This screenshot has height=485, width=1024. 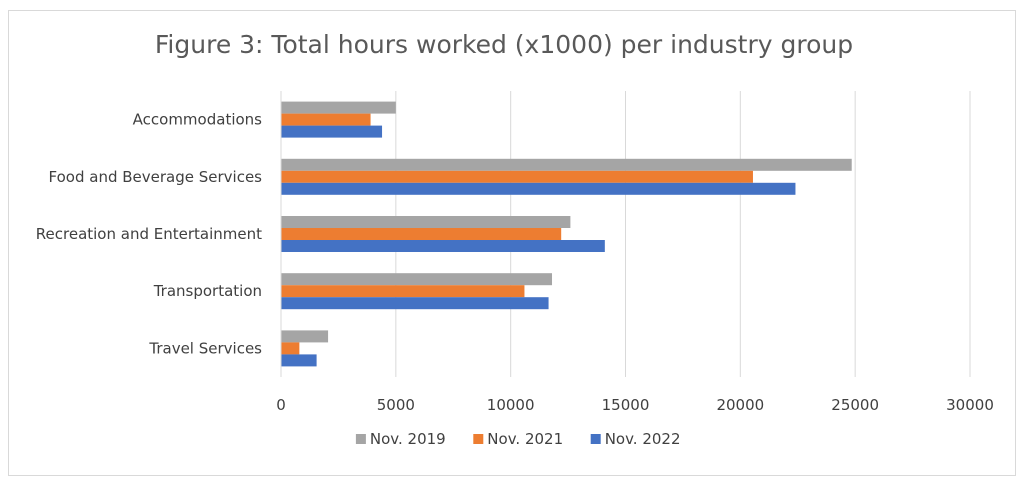 I want to click on tick-labels: 0 5000 10000 15000 20000 25000 30000, so click(x=635, y=405).